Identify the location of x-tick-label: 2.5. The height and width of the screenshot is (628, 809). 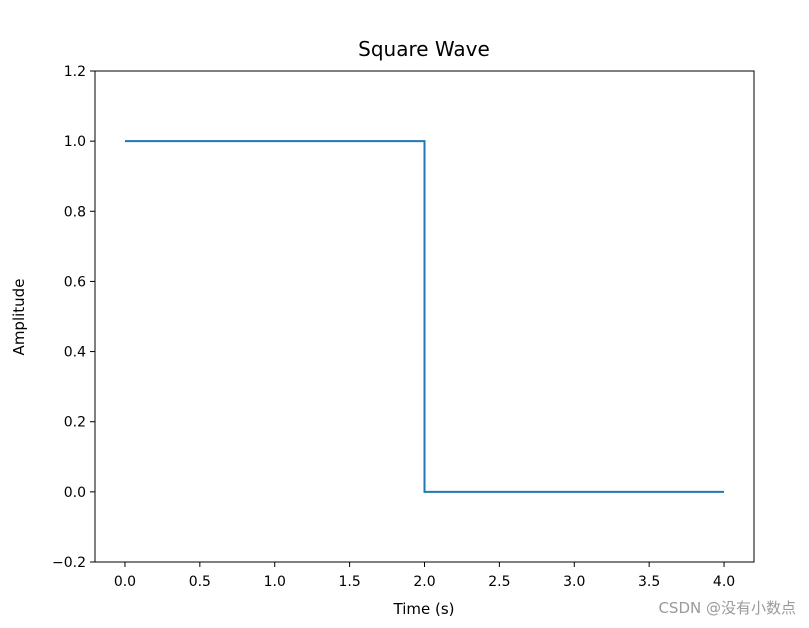
(499, 582).